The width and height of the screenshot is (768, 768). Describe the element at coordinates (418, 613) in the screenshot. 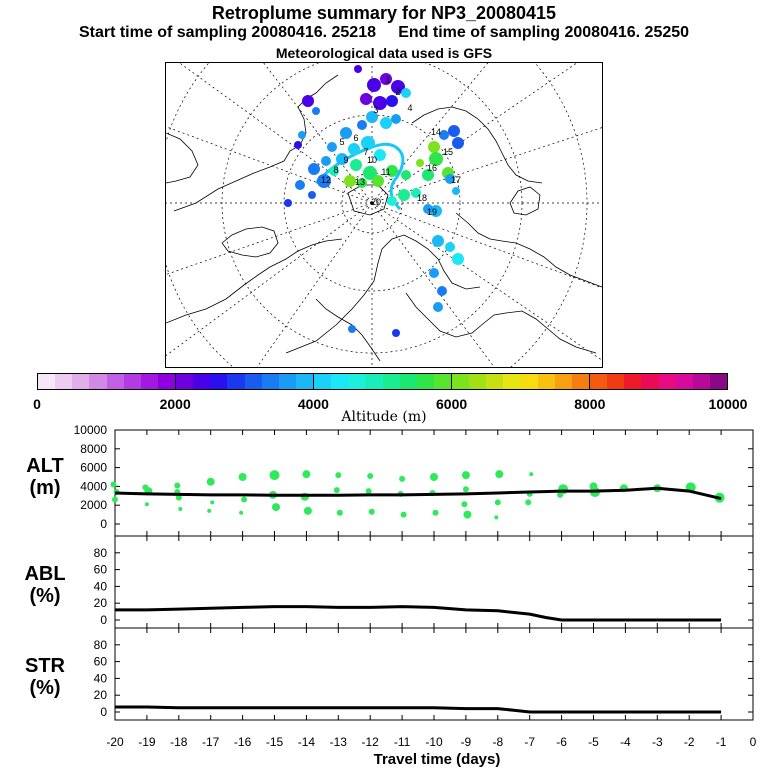

I see `series-line-abl` at that location.